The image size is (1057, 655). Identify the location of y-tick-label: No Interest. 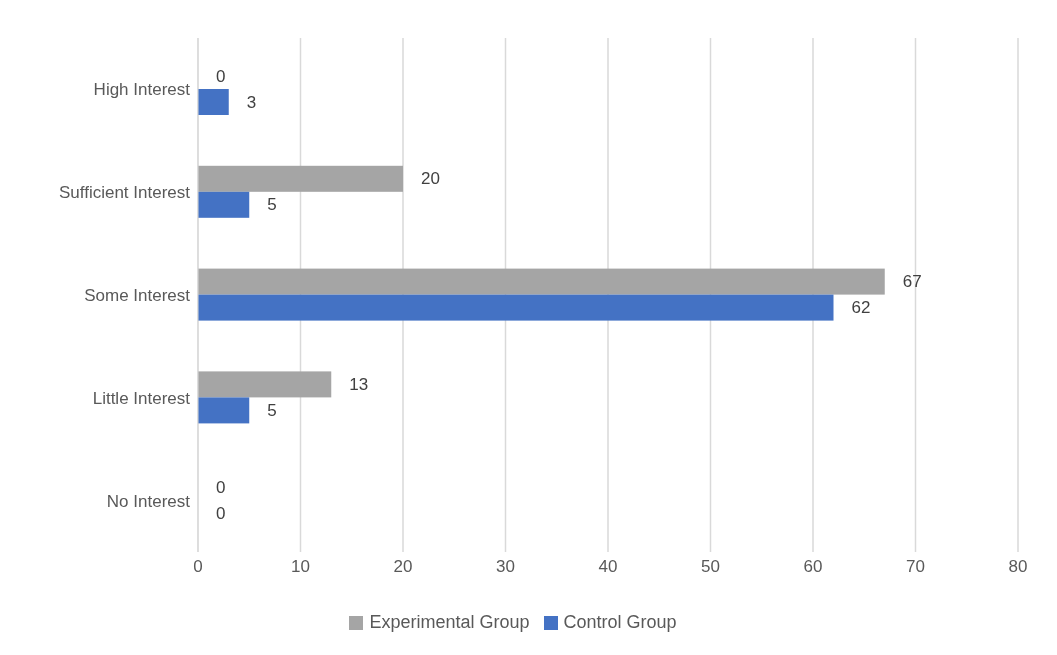
(148, 501).